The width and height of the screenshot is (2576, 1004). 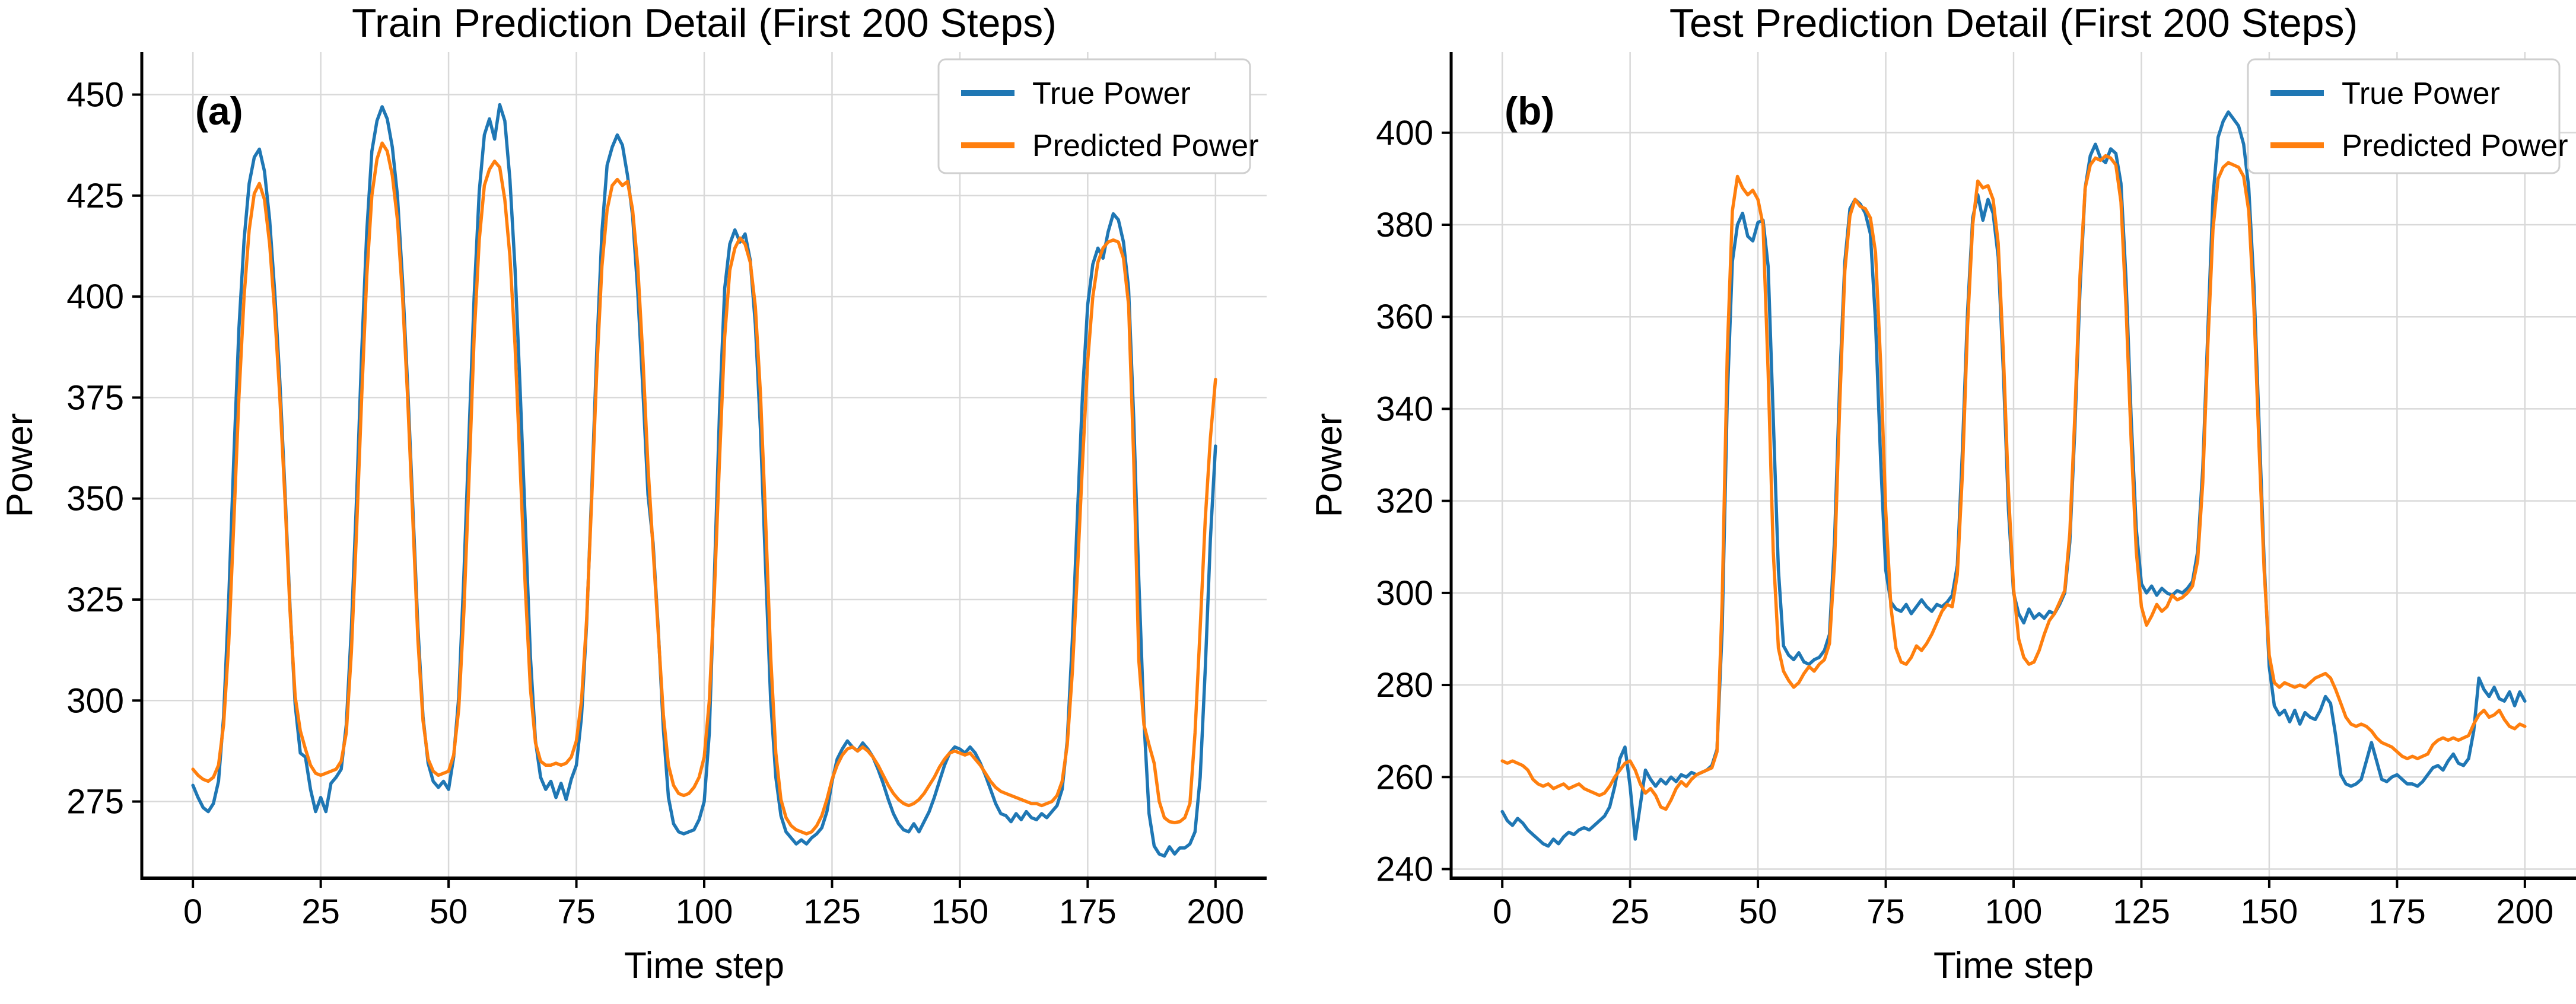 What do you see at coordinates (1404, 317) in the screenshot?
I see `y-tick-label: 360` at bounding box center [1404, 317].